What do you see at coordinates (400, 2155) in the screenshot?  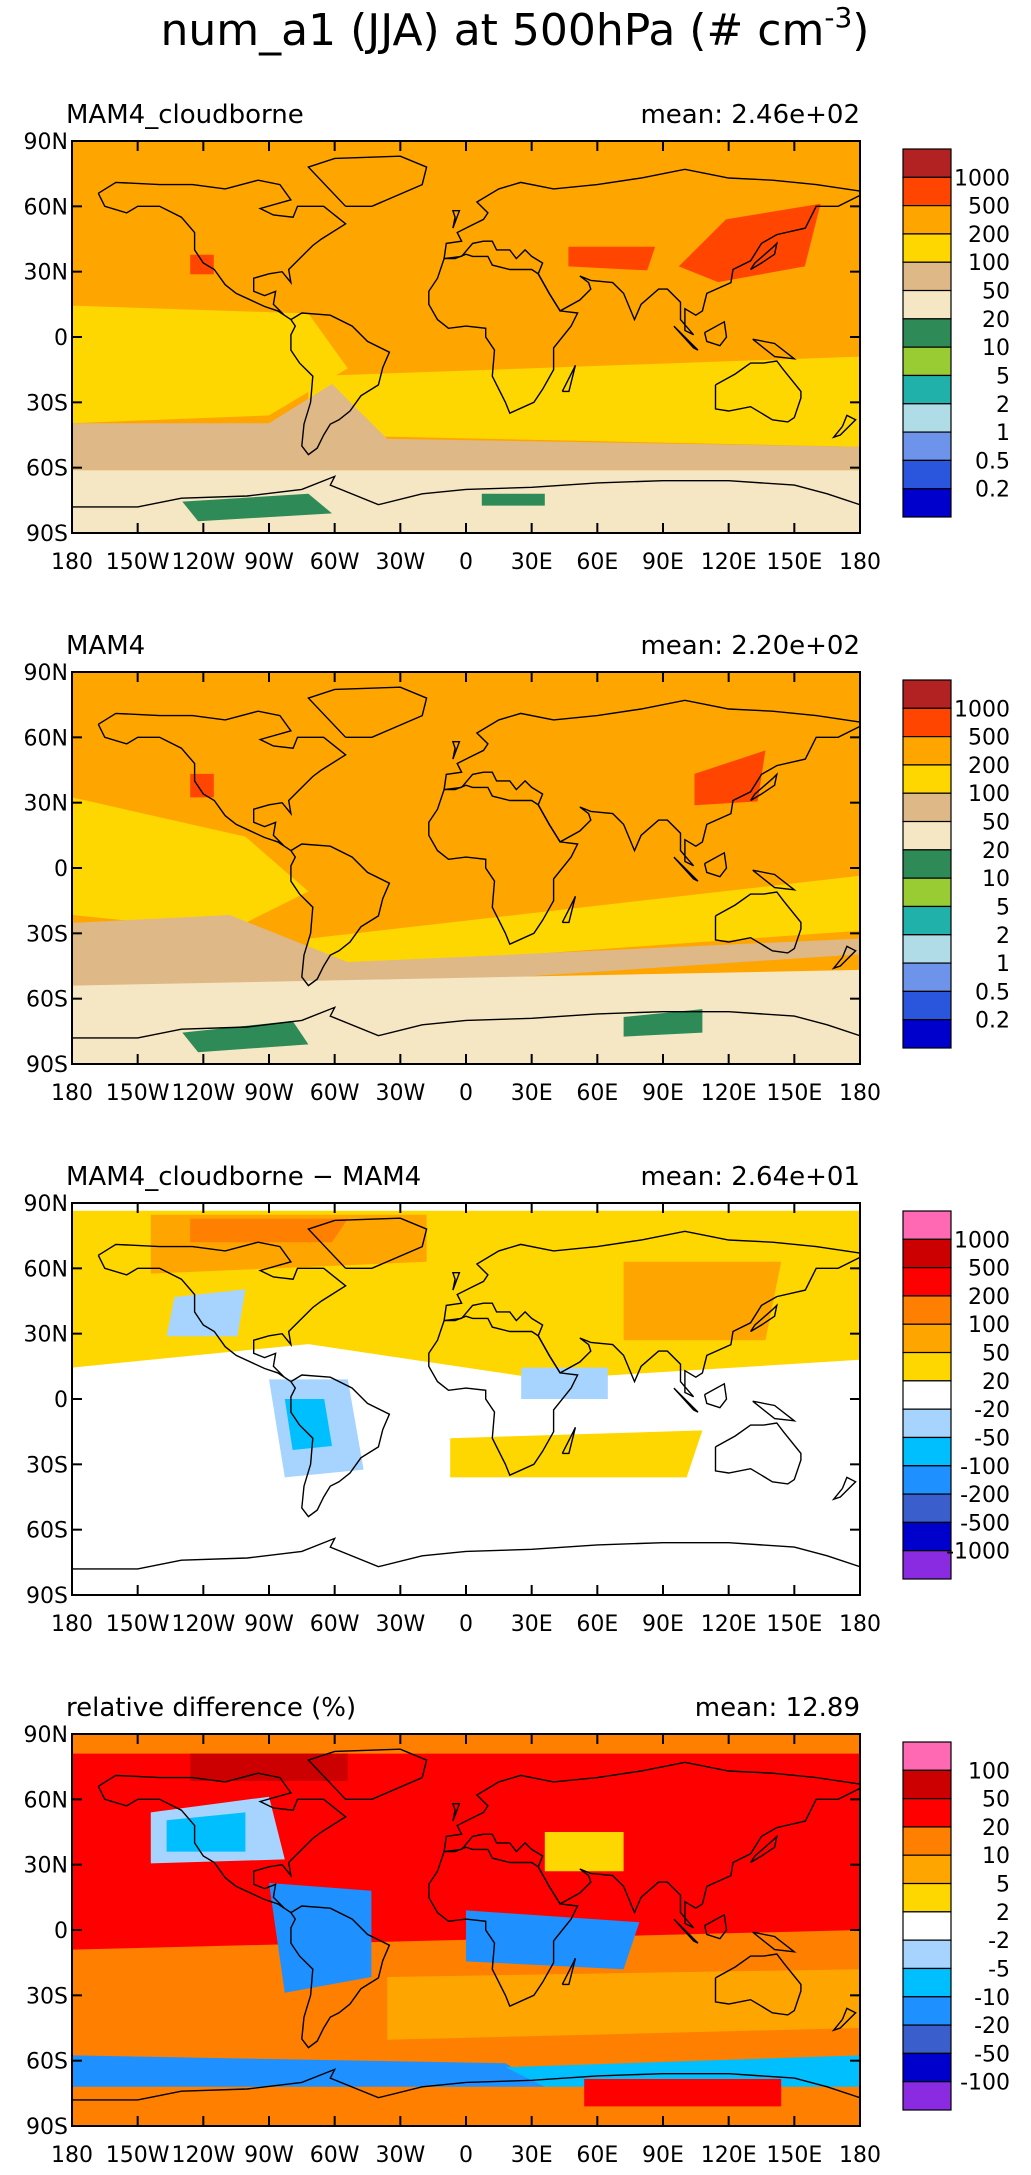 I see `x-tick-label: 30W` at bounding box center [400, 2155].